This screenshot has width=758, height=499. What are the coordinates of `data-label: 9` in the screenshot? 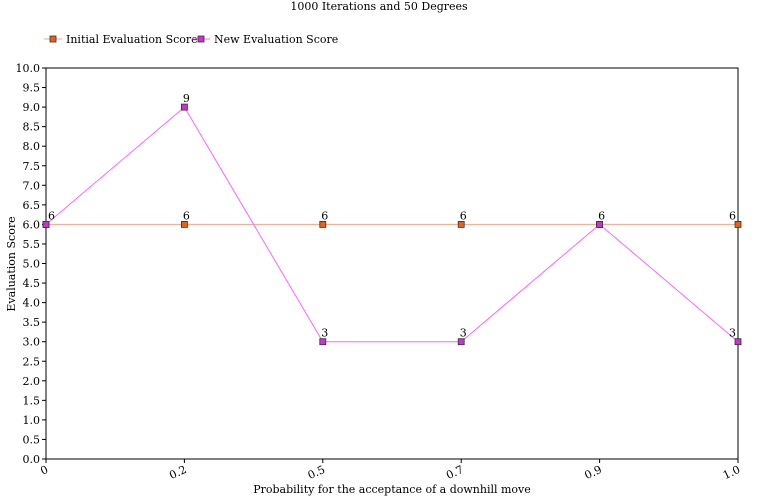 It's located at (186, 98).